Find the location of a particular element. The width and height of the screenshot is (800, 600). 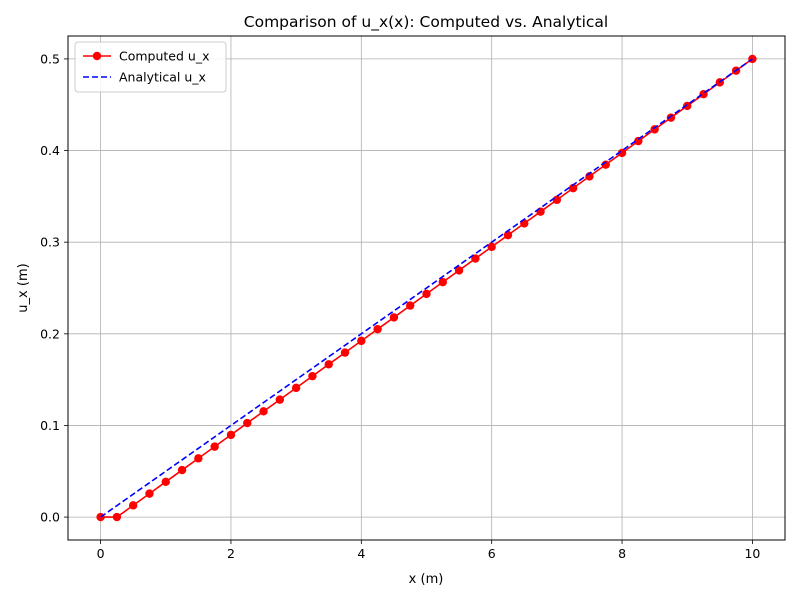

y-tick-label: 0.5 is located at coordinates (50, 58).